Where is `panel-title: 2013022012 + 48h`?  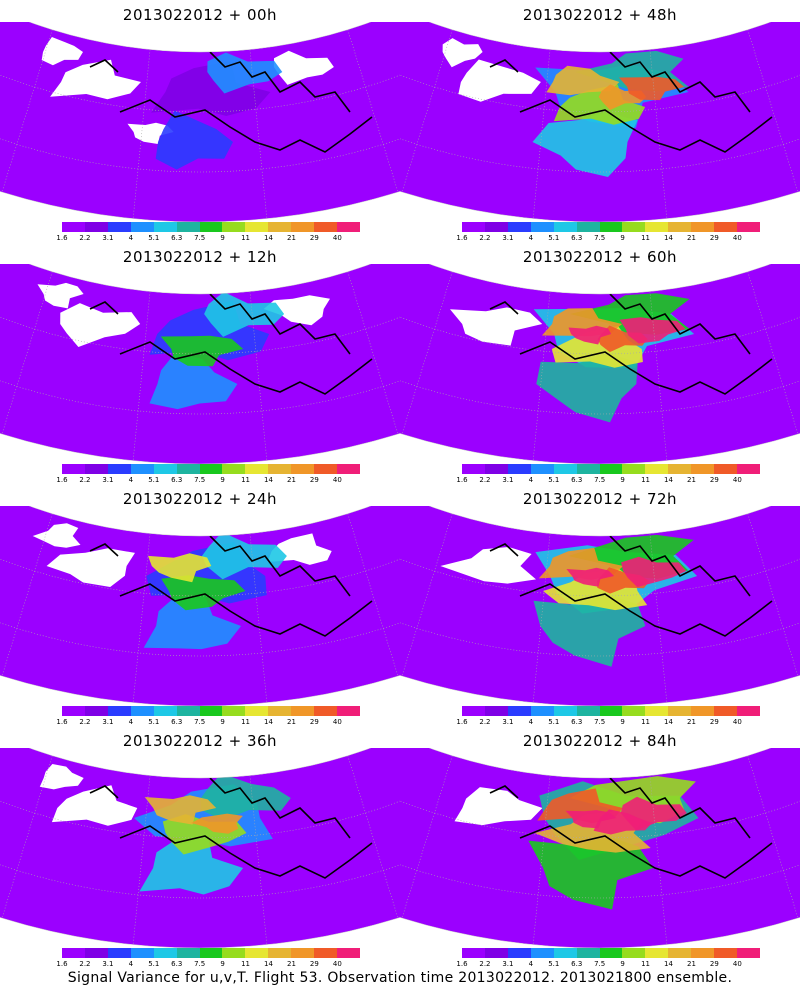 panel-title: 2013022012 + 48h is located at coordinates (600, 15).